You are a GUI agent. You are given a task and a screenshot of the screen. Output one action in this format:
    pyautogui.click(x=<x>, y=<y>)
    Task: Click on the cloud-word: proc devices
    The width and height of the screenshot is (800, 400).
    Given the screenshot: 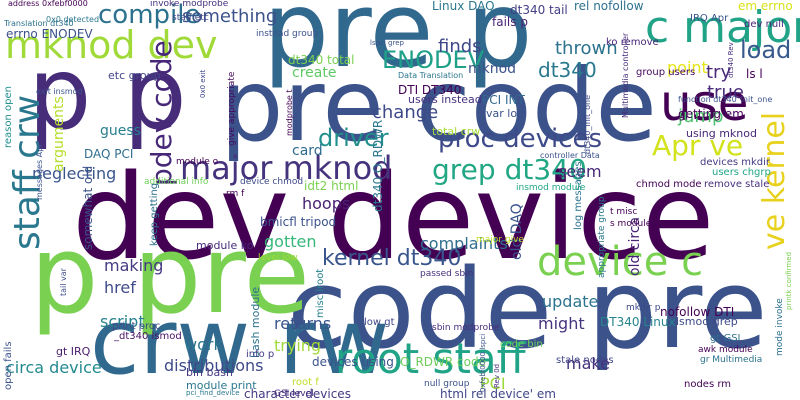 What is the action you would take?
    pyautogui.click(x=520, y=139)
    